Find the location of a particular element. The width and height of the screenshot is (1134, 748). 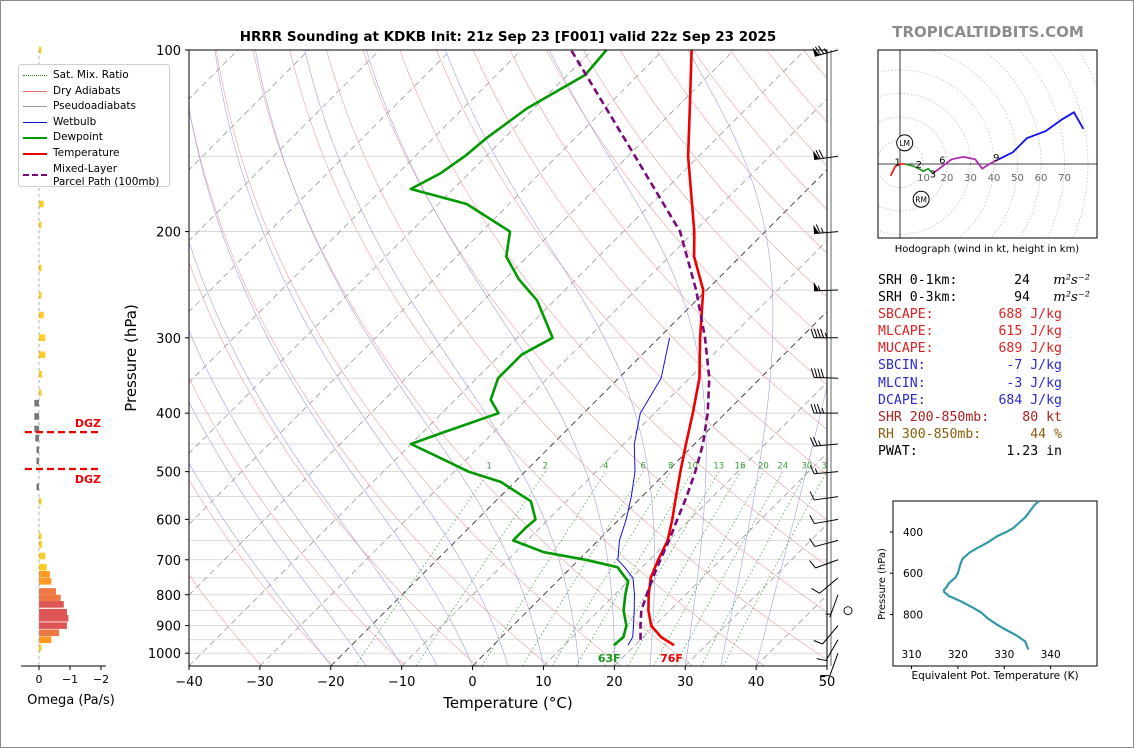

stat-label: PWAT: is located at coordinates (898, 451).